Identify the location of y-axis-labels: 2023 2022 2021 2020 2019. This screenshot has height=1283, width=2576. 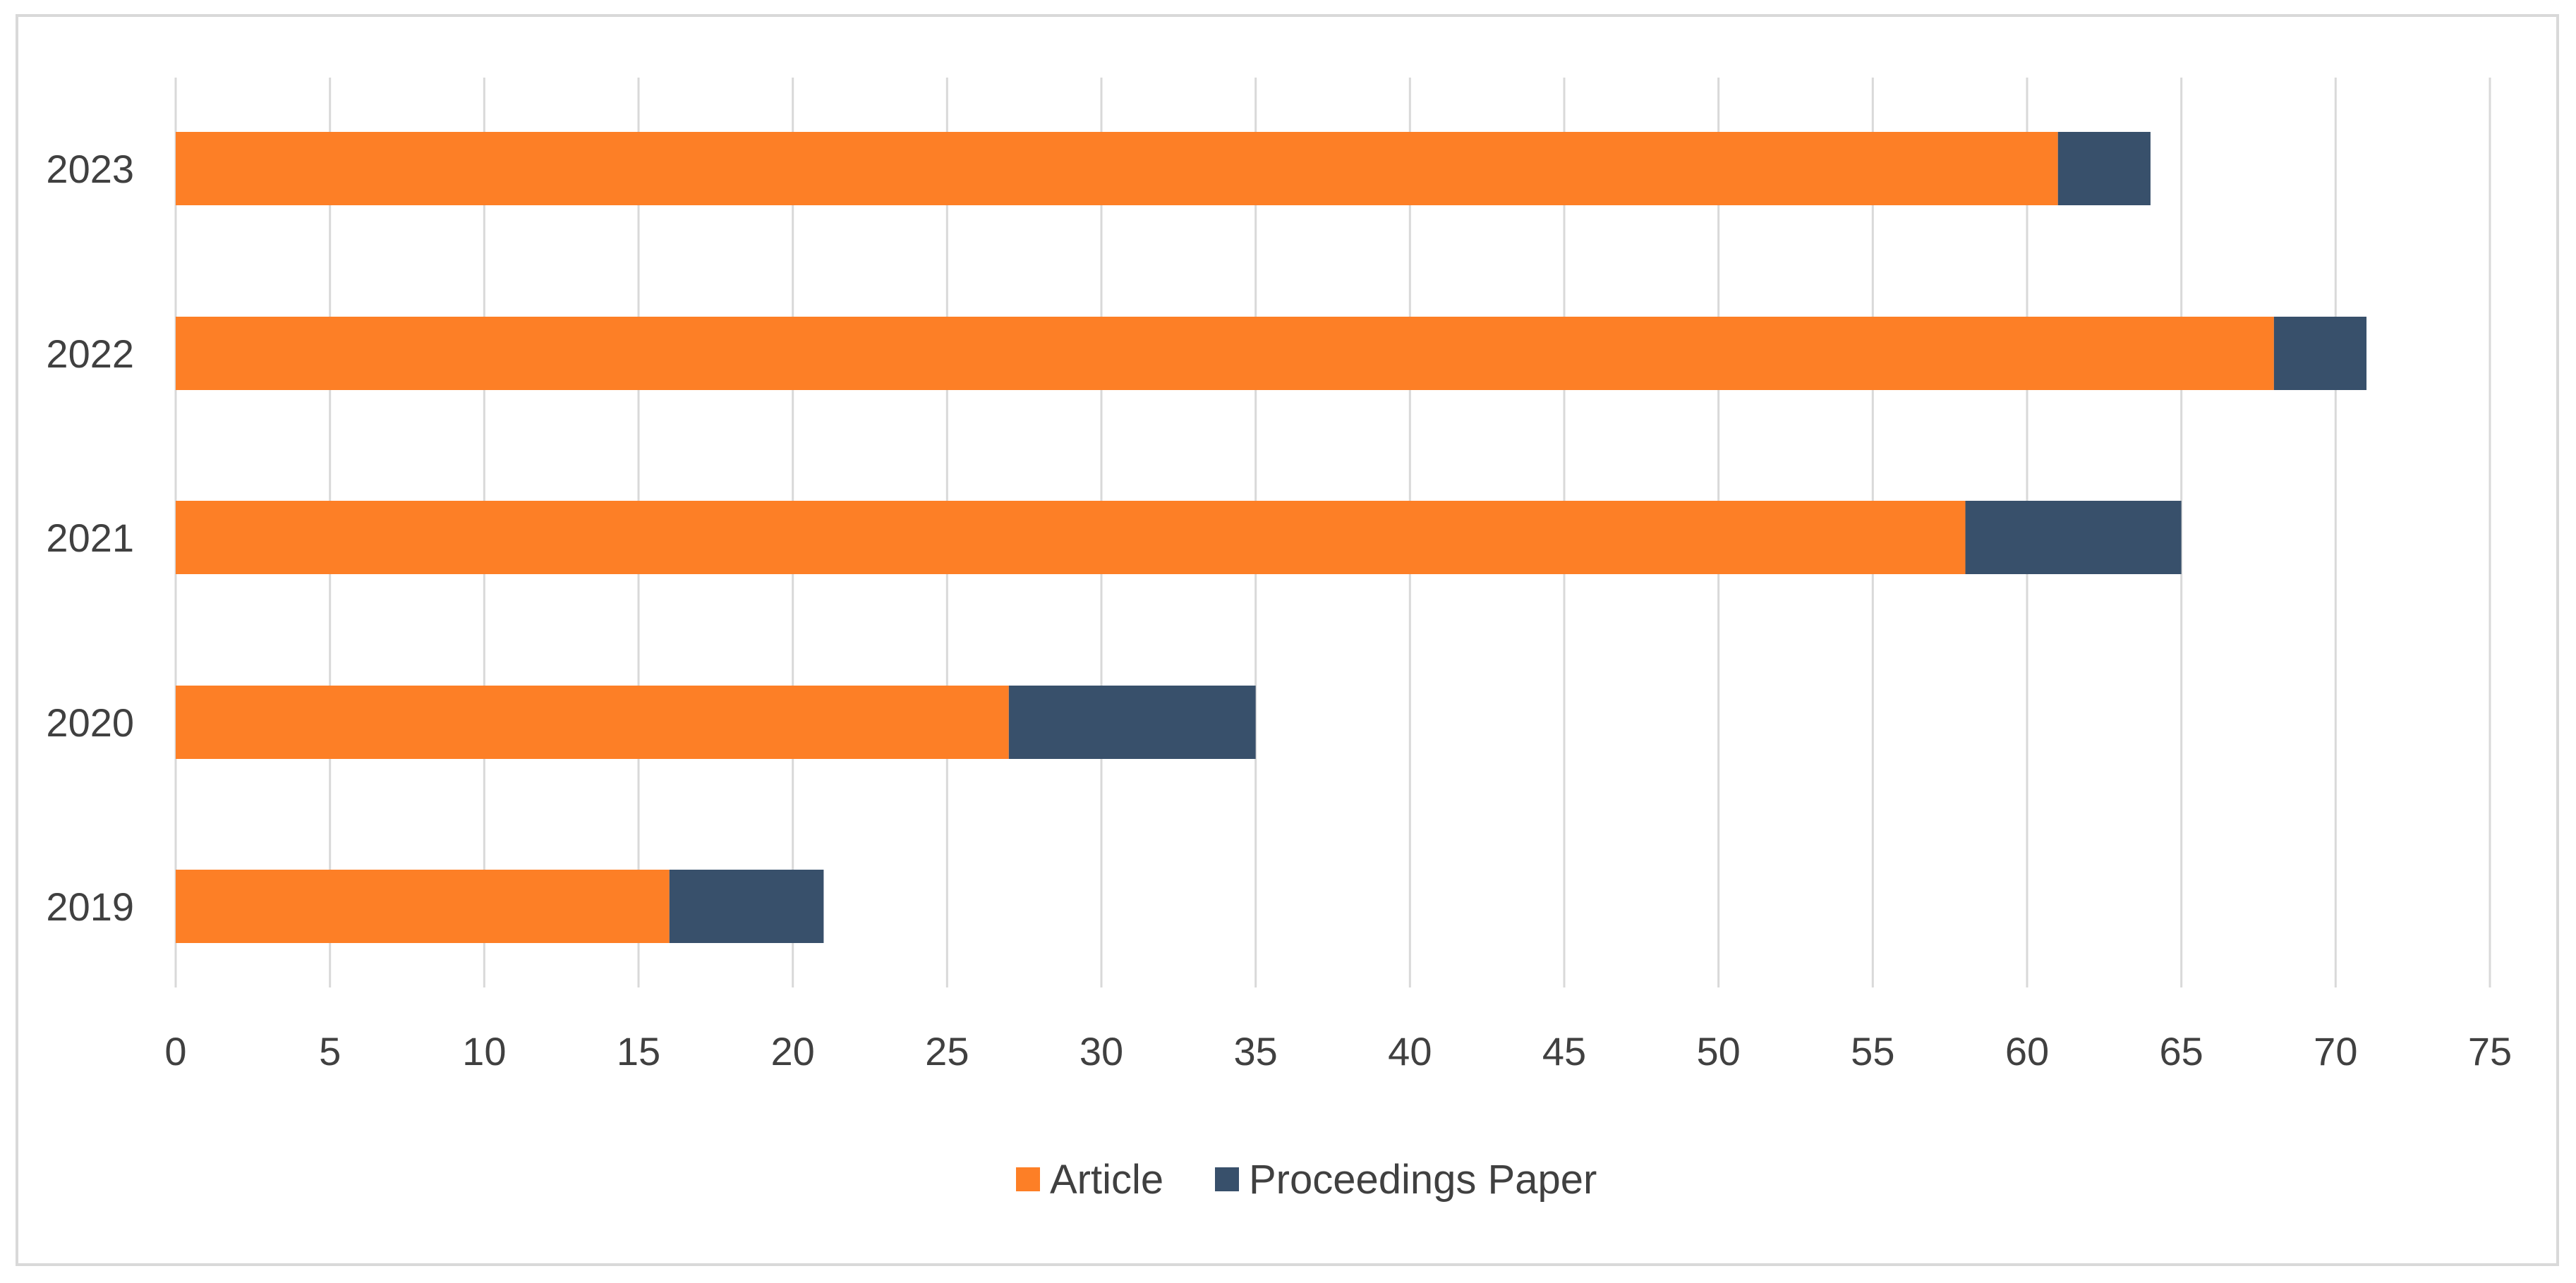
(90, 538).